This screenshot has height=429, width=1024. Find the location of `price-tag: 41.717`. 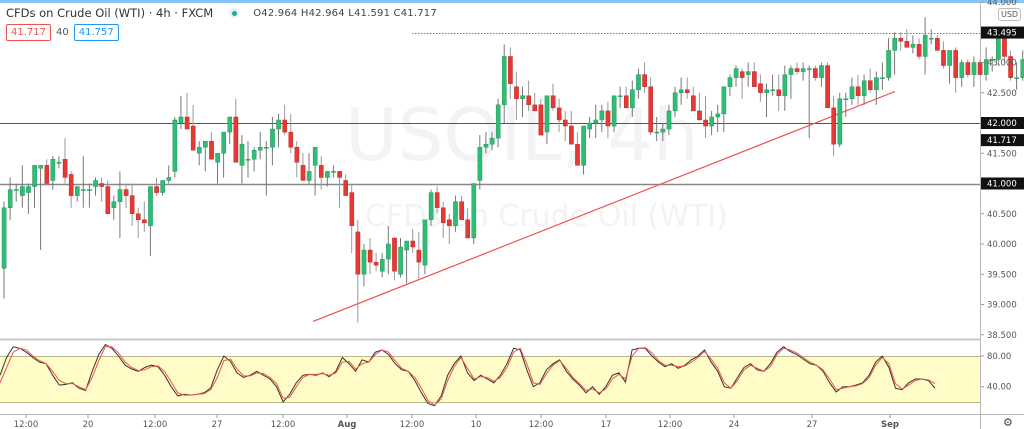

price-tag: 41.717 is located at coordinates (1002, 140).